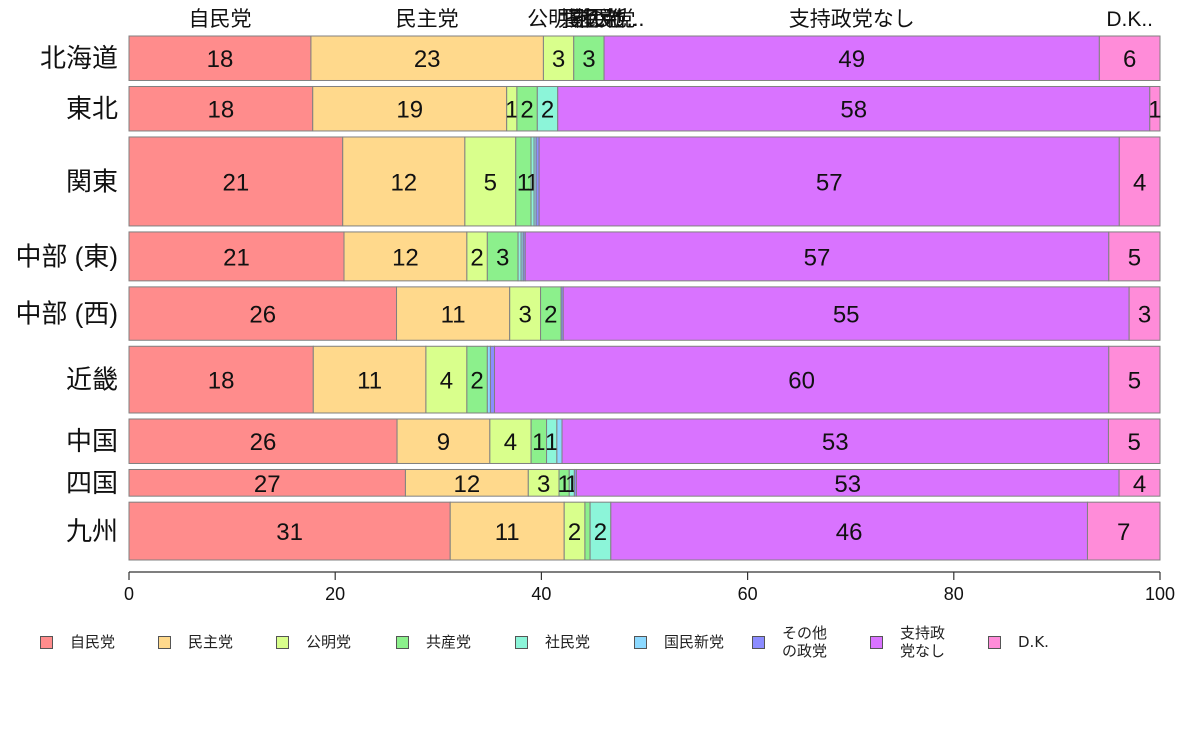 This screenshot has height=741, width=1188. I want to click on legend-item-sonota: その他 の政党, so click(789, 642).